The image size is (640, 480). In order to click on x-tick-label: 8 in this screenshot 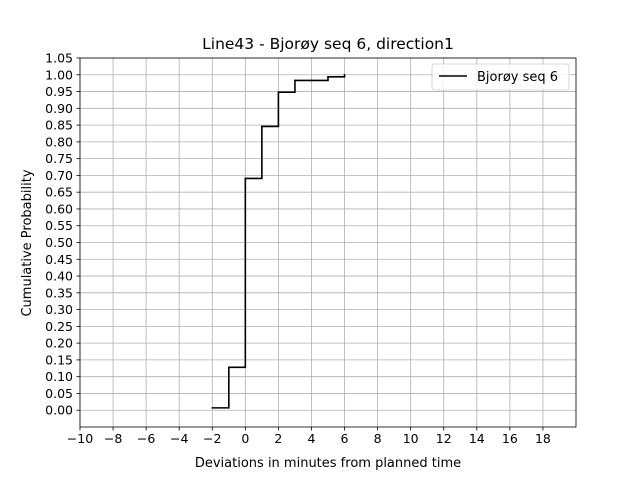, I will do `click(378, 438)`.